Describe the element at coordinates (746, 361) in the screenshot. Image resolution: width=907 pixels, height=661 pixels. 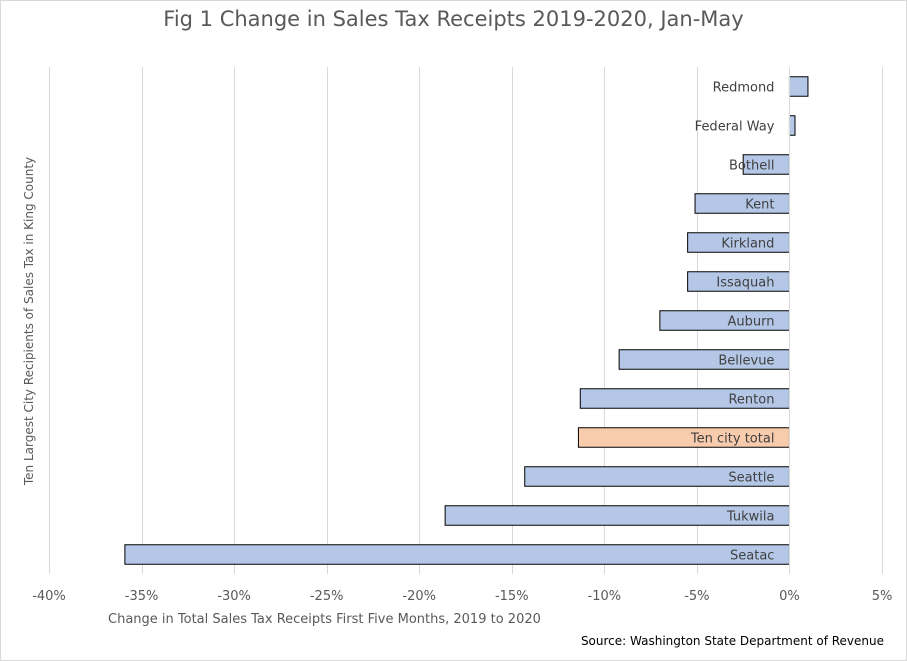
I see `category-label: Bellevue` at that location.